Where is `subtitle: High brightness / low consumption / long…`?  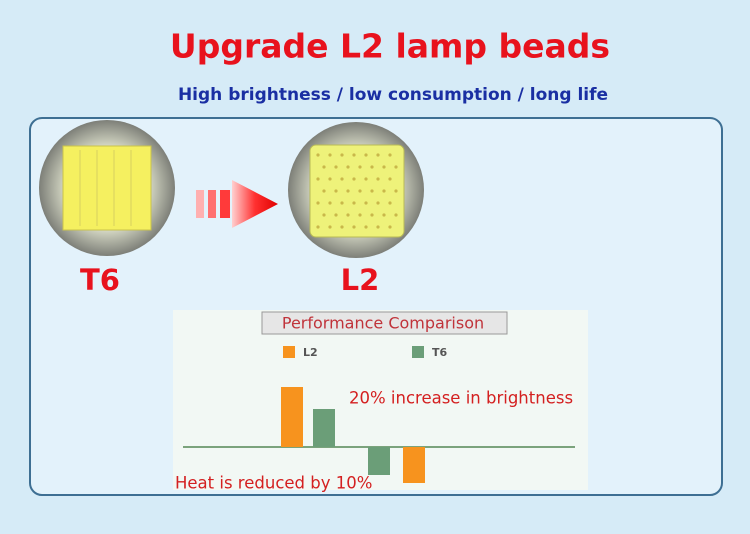
subtitle: High brightness / low consumption / long… is located at coordinates (393, 95).